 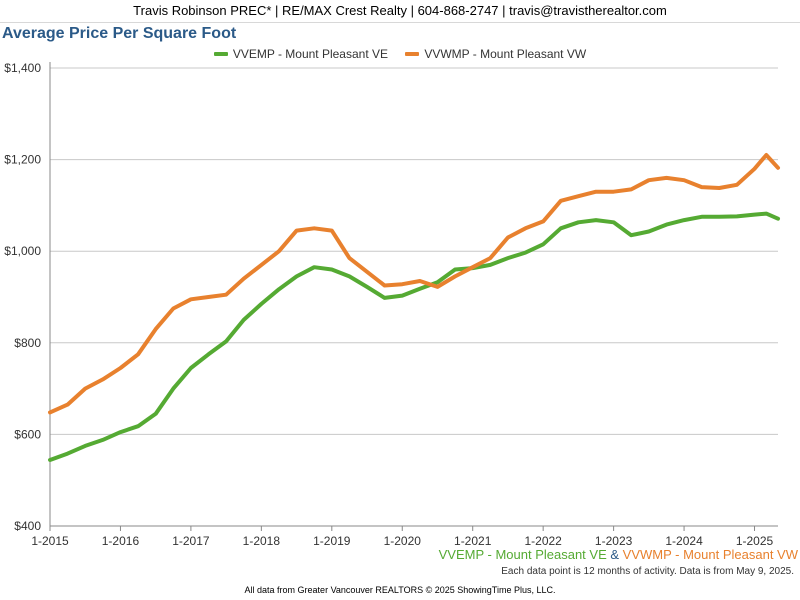 What do you see at coordinates (22, 68) in the screenshot?
I see `y-tick-label: $1,400` at bounding box center [22, 68].